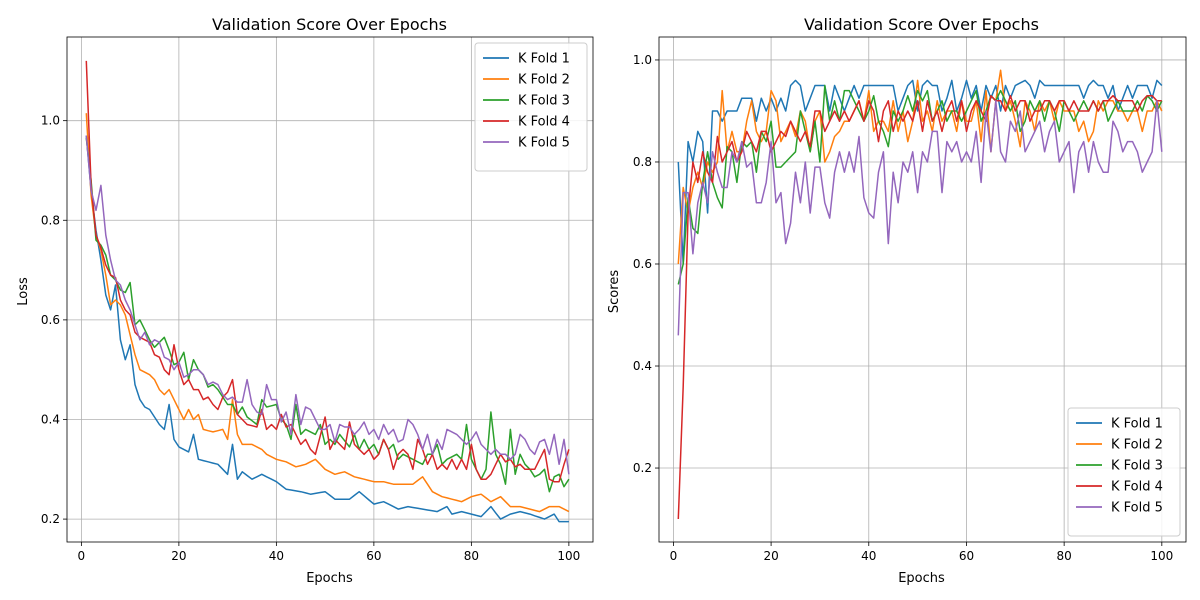  I want to click on loss-chart-y-tick-label: 0.4, so click(50, 419).